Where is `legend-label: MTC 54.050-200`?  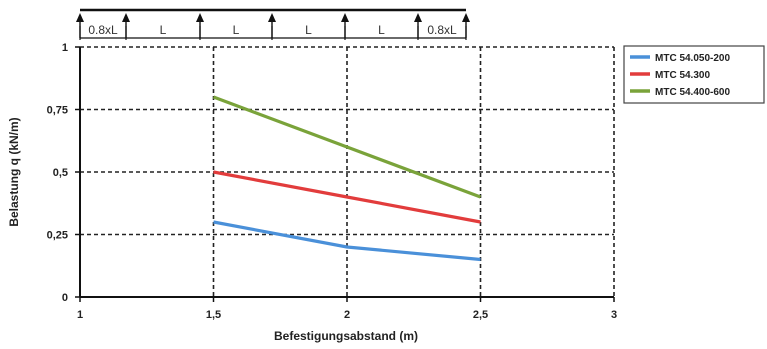 legend-label: MTC 54.050-200 is located at coordinates (692, 58).